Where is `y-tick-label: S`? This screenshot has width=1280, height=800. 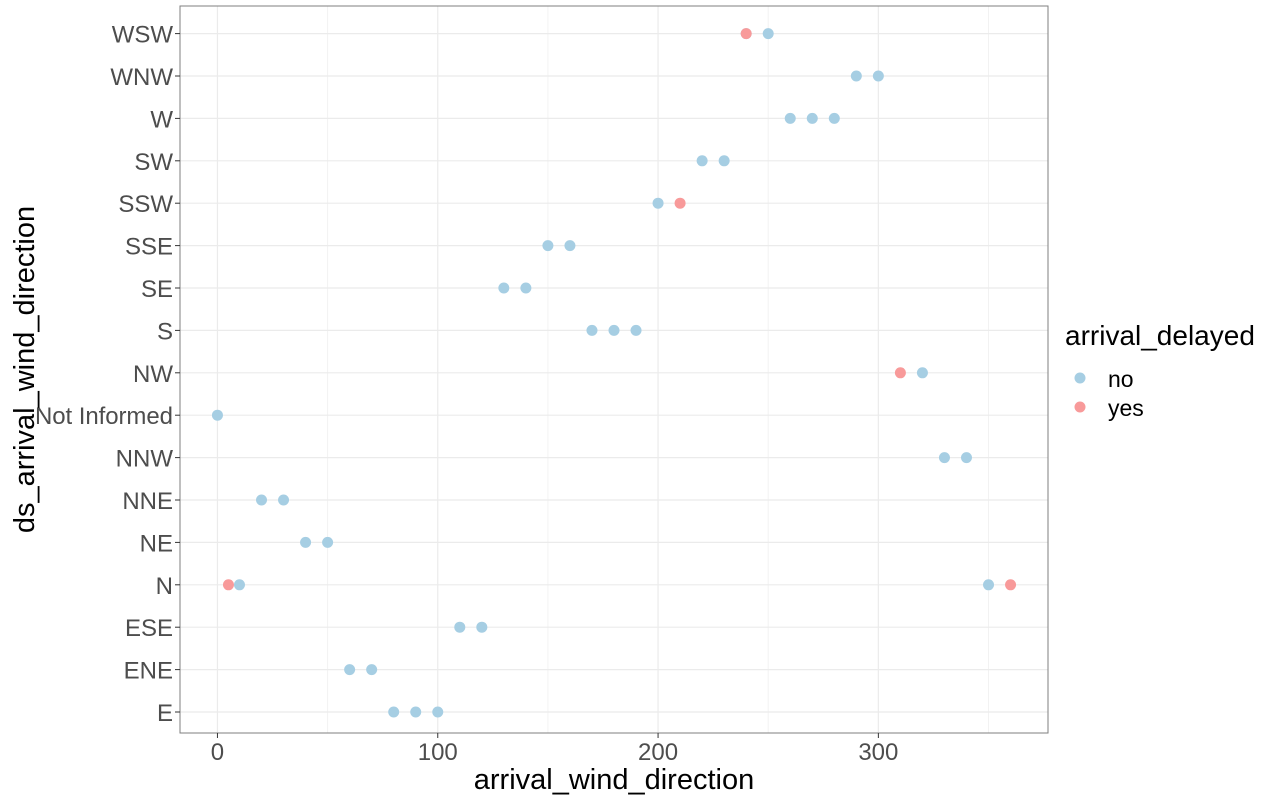
y-tick-label: S is located at coordinates (165, 331).